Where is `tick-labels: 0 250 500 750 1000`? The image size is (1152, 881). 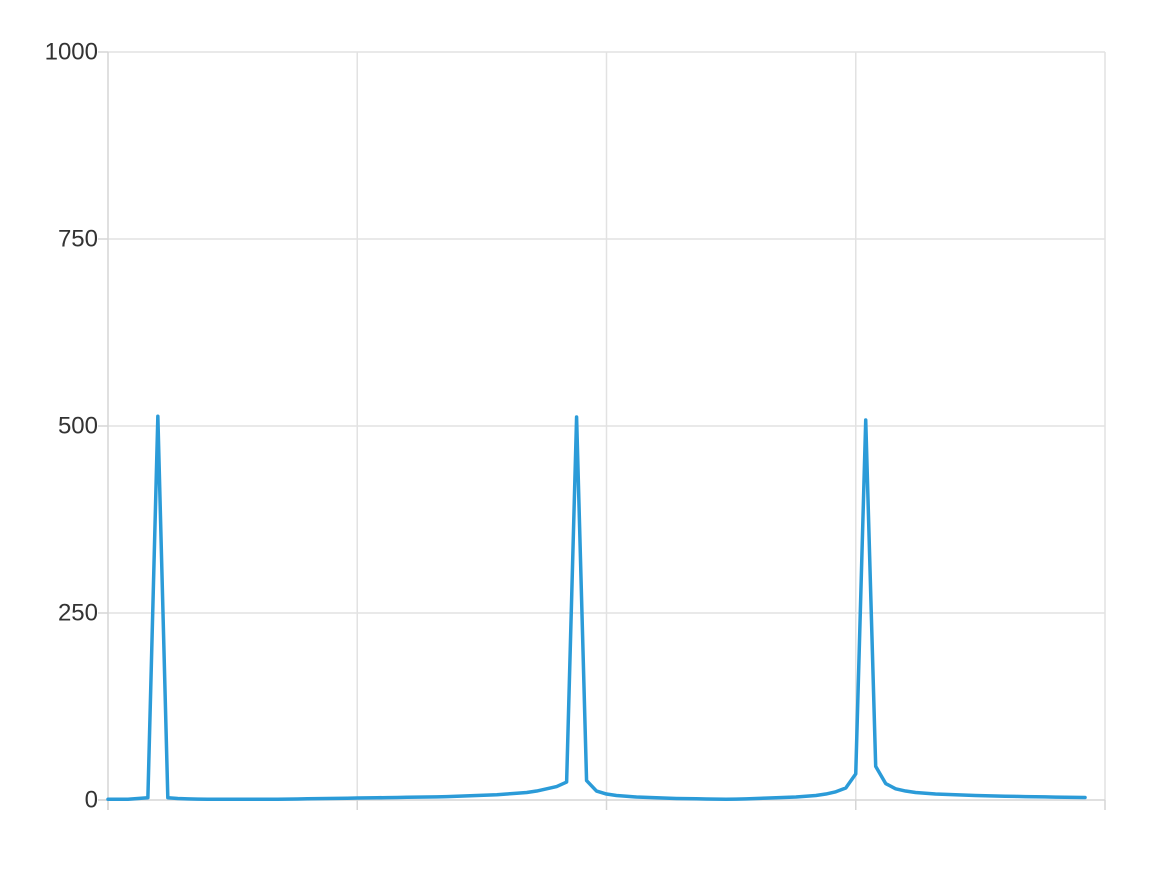 tick-labels: 0 250 500 750 1000 is located at coordinates (71, 426).